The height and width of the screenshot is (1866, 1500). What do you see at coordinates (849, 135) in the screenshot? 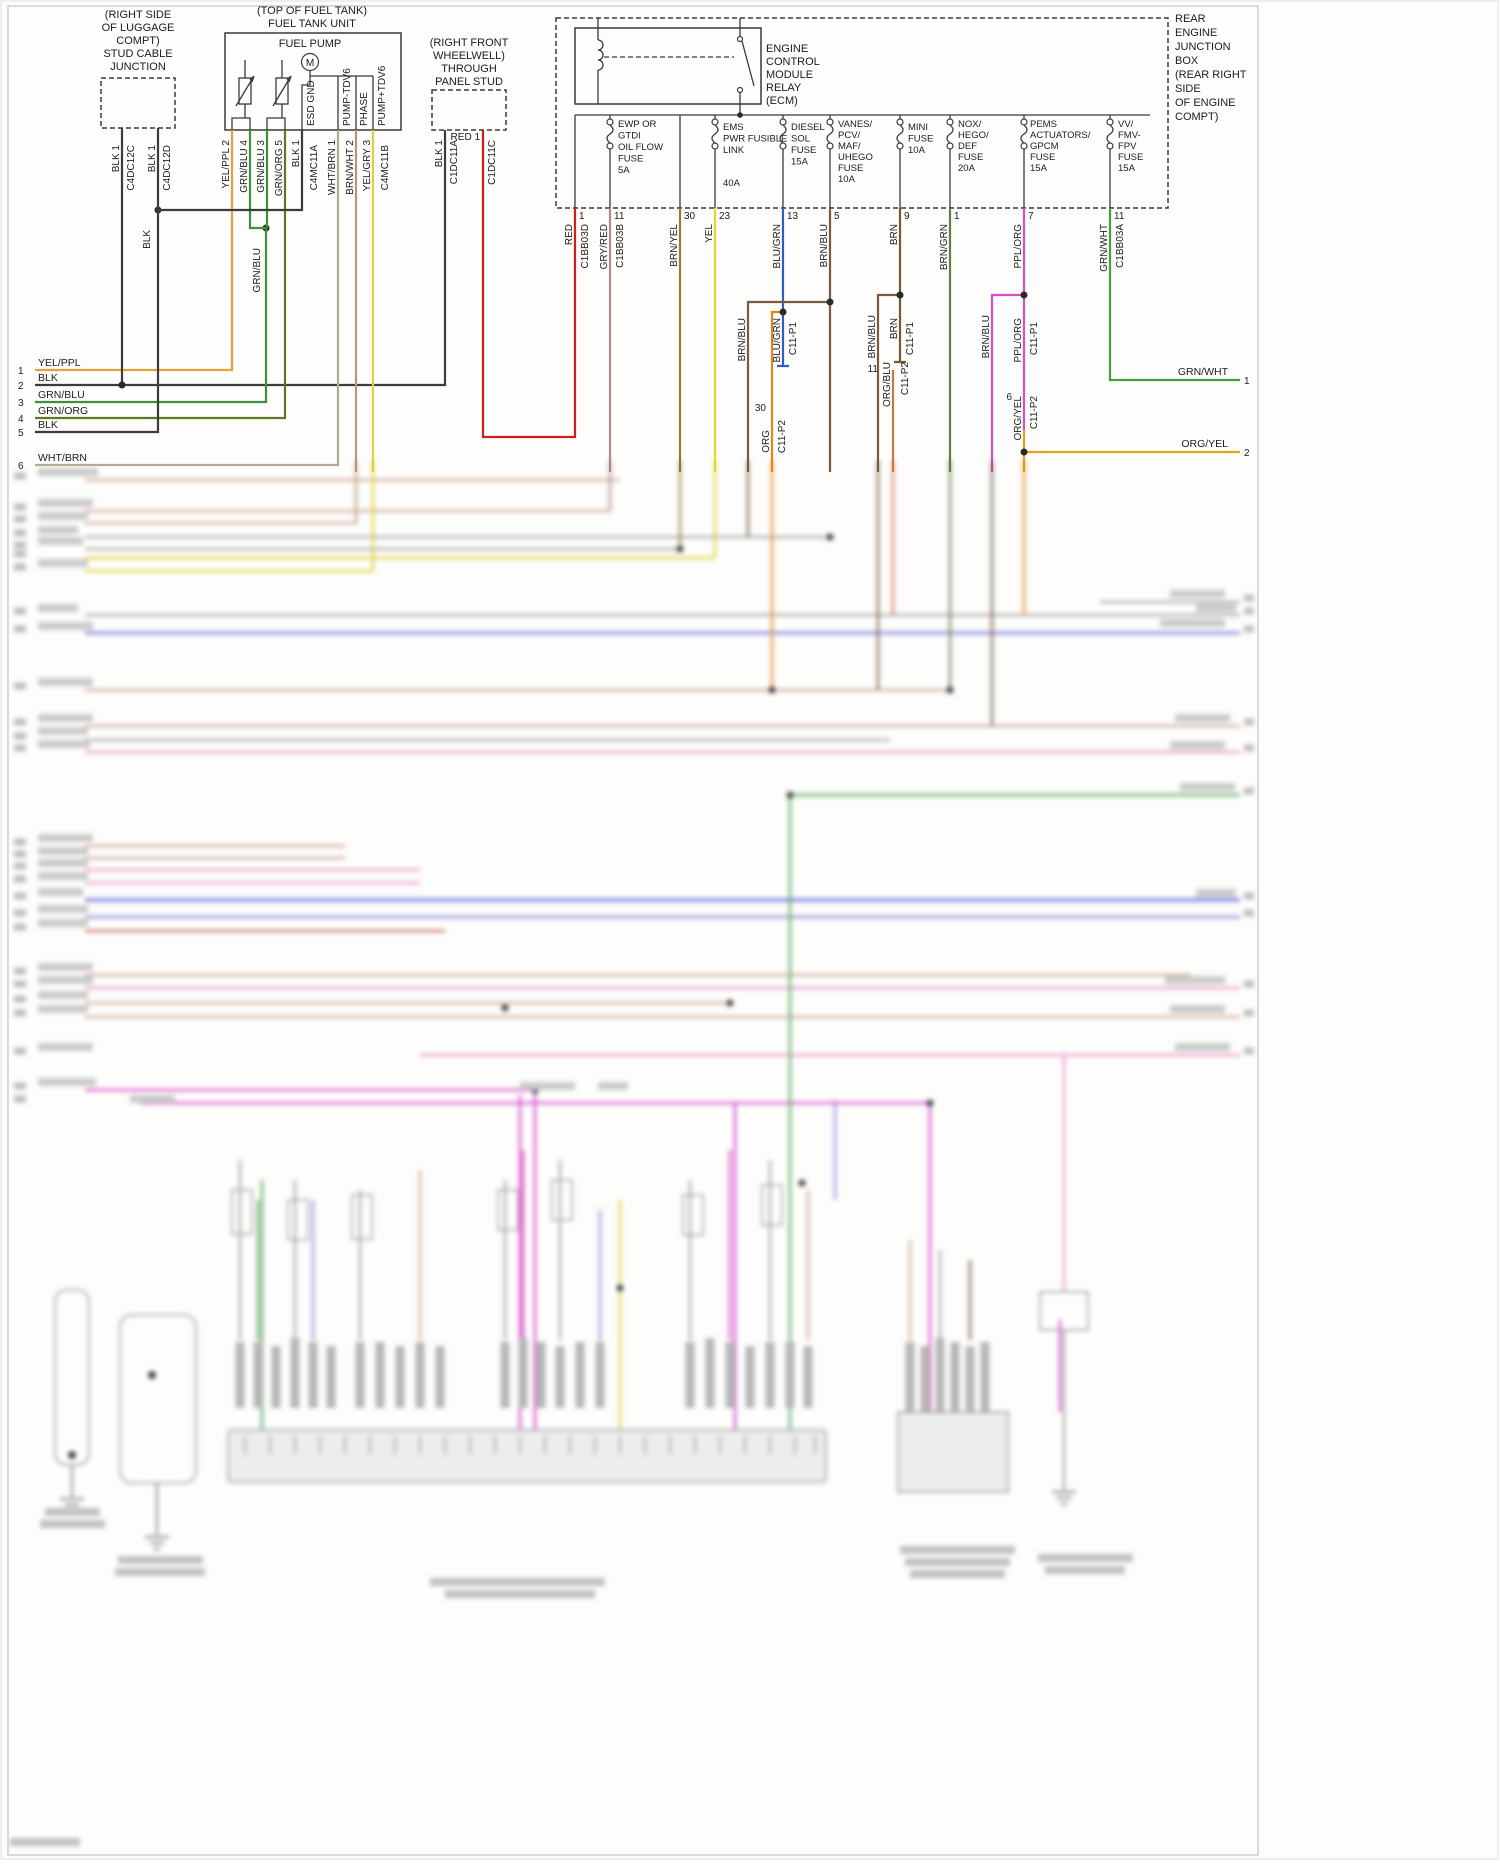
I see `fuse-label: PCV/` at bounding box center [849, 135].